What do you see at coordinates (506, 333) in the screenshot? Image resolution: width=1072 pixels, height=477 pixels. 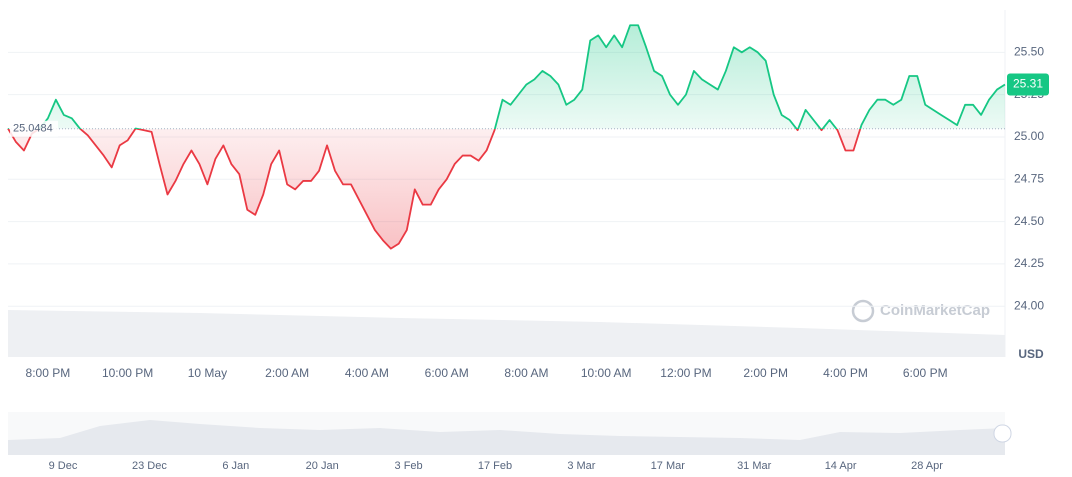 I see `volume-area` at bounding box center [506, 333].